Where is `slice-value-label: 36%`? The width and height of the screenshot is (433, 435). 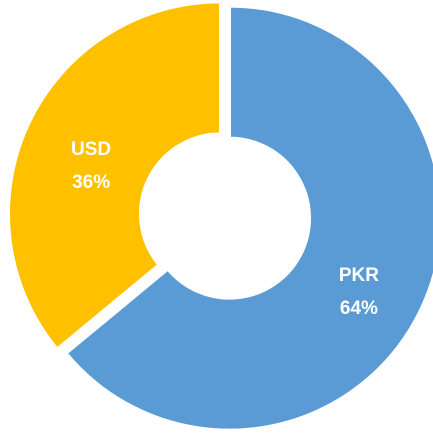 slice-value-label: 36% is located at coordinates (91, 182).